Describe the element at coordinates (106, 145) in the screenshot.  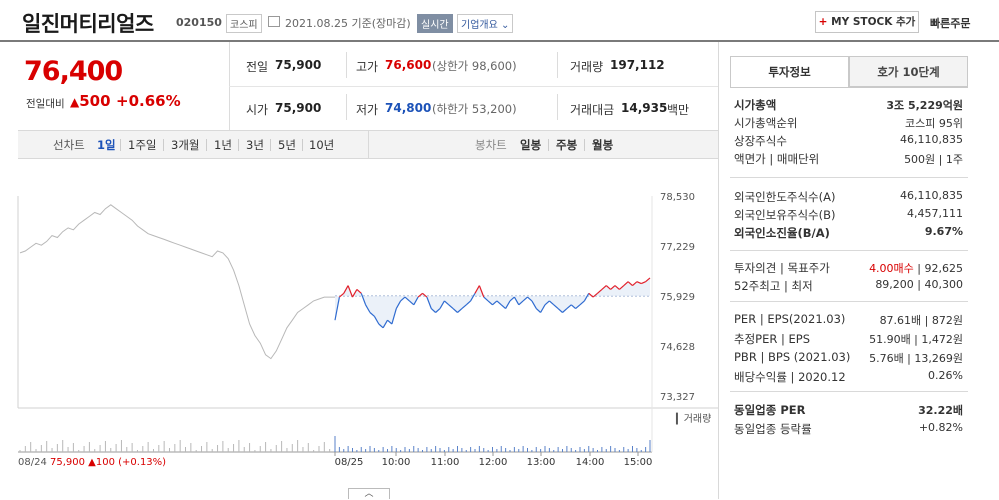
I see `tab-period-1d: 1일` at that location.